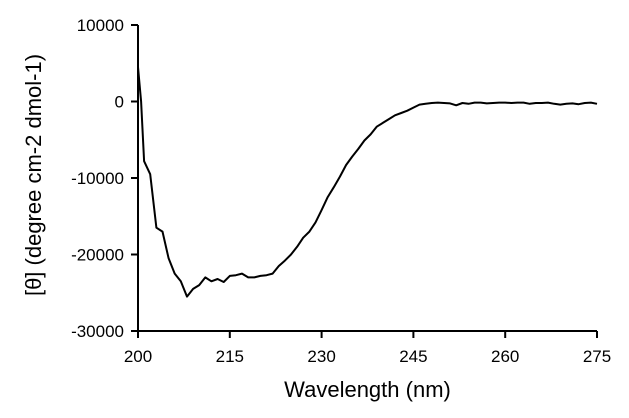  I want to click on x-tick-label: 215, so click(230, 356).